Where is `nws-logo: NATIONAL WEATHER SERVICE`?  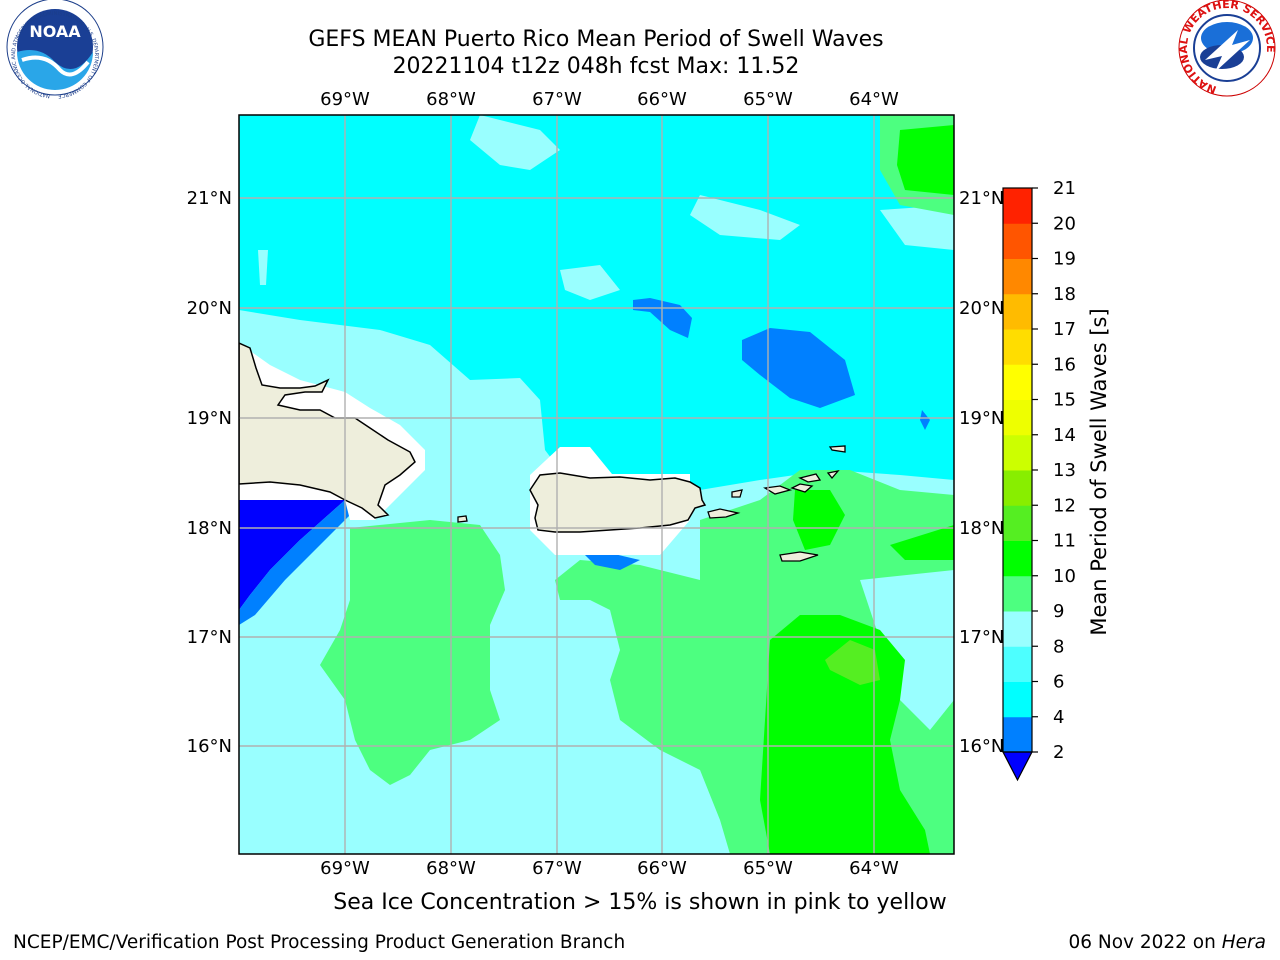 nws-logo: NATIONAL WEATHER SERVICE is located at coordinates (1227, 48).